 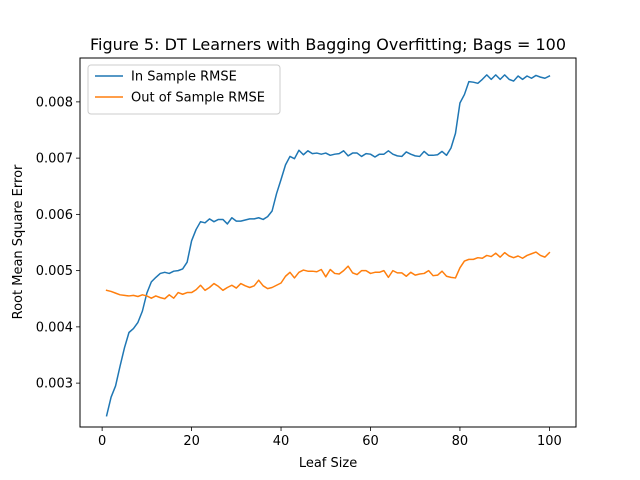 I want to click on x-tick-label: 60, so click(x=370, y=441).